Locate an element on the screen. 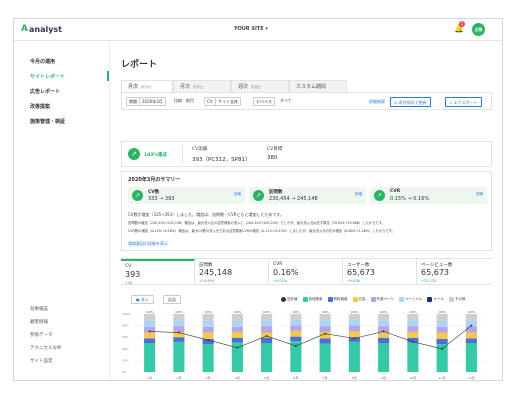  tab-monthly-yoy: 月次 前年比 is located at coordinates (202, 86).